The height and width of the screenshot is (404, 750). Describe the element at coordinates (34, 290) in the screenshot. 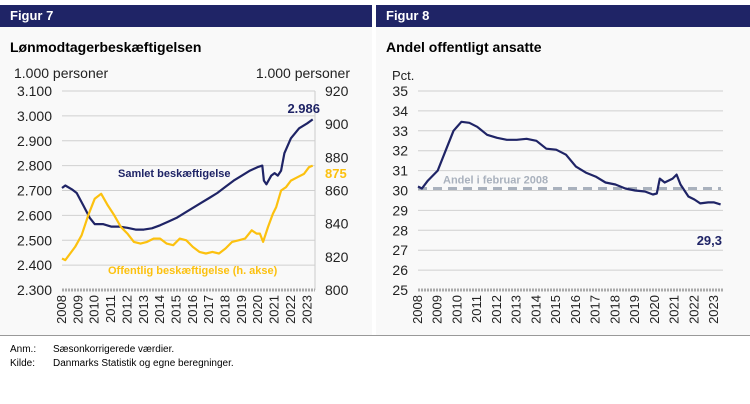

I see `y-tick-label: 2.300` at that location.